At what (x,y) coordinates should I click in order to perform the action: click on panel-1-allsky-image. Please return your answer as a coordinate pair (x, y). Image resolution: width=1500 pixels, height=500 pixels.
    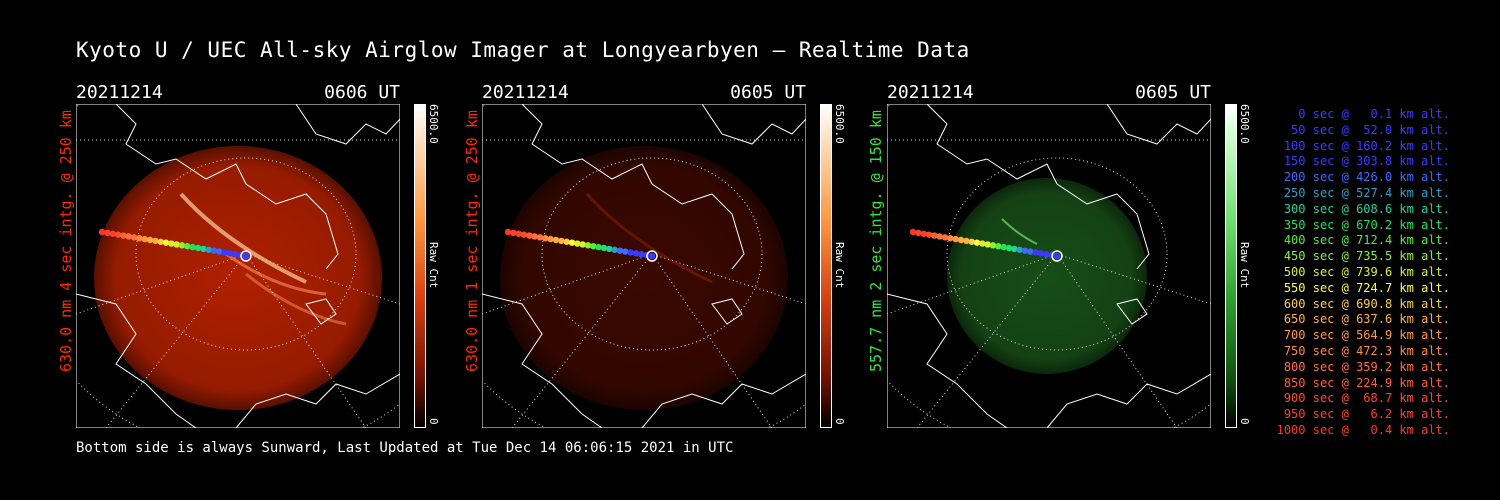
    Looking at the image, I should click on (238, 266).